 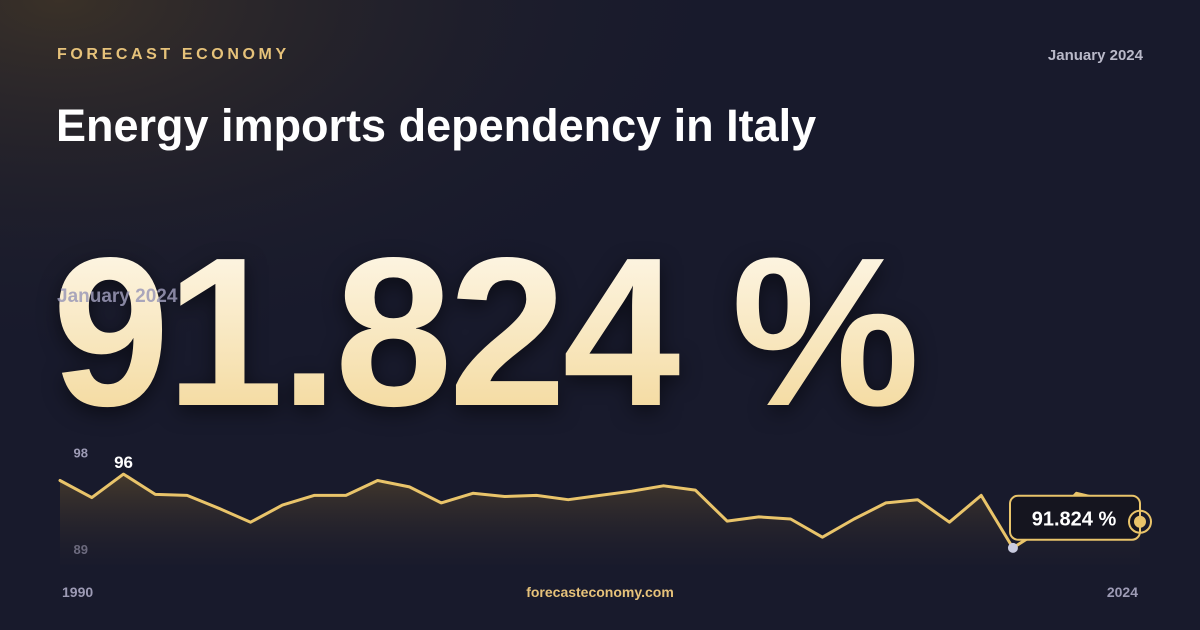 What do you see at coordinates (81, 453) in the screenshot?
I see `y-tick-label: 98` at bounding box center [81, 453].